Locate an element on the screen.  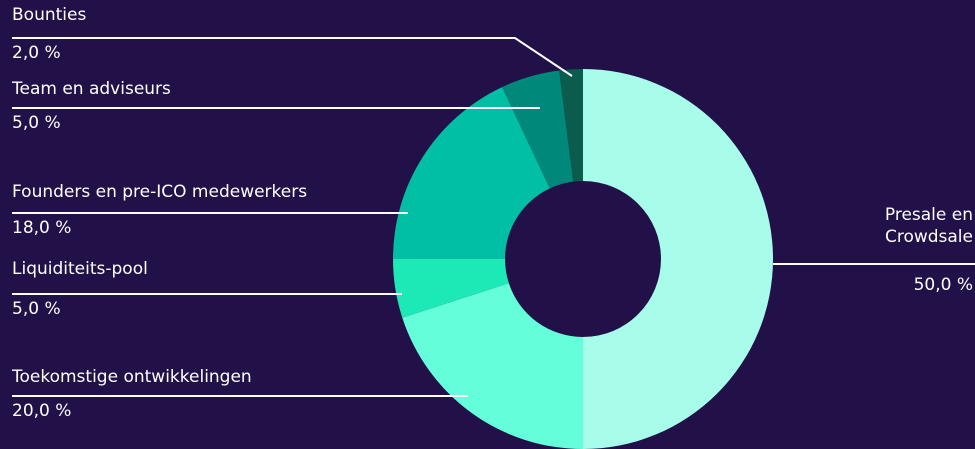
slice-label: Toekomstige ontwikkelingen is located at coordinates (132, 377).